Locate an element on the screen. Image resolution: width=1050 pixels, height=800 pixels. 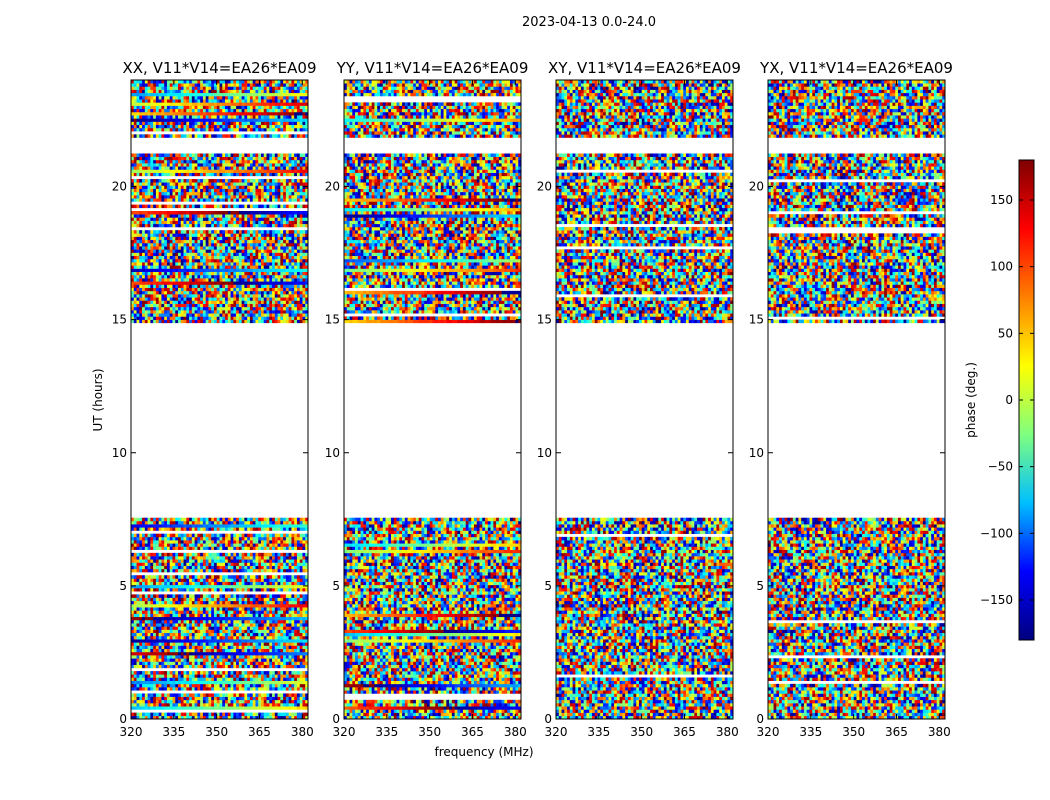
colorbar-tick-label: −50 is located at coordinates (1000, 467).